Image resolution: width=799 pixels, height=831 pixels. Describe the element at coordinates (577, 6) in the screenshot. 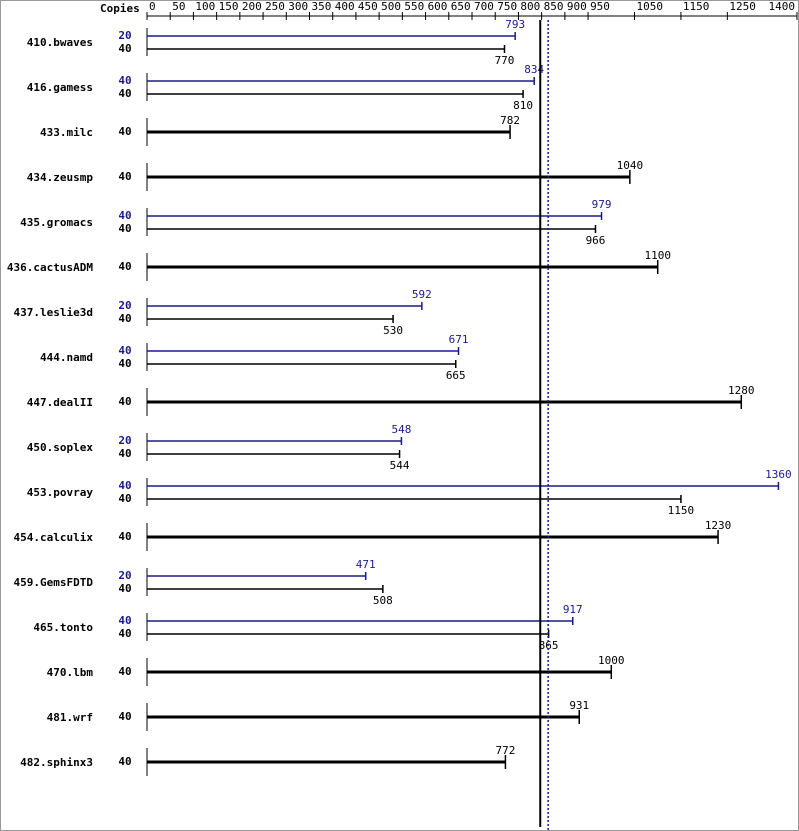

I see `x-tick-label: 900` at that location.